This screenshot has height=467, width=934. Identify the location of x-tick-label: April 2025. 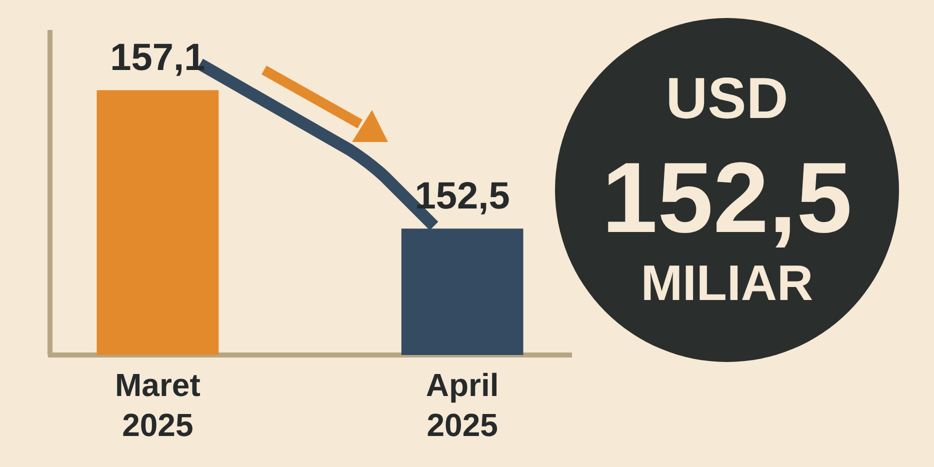
(462, 405).